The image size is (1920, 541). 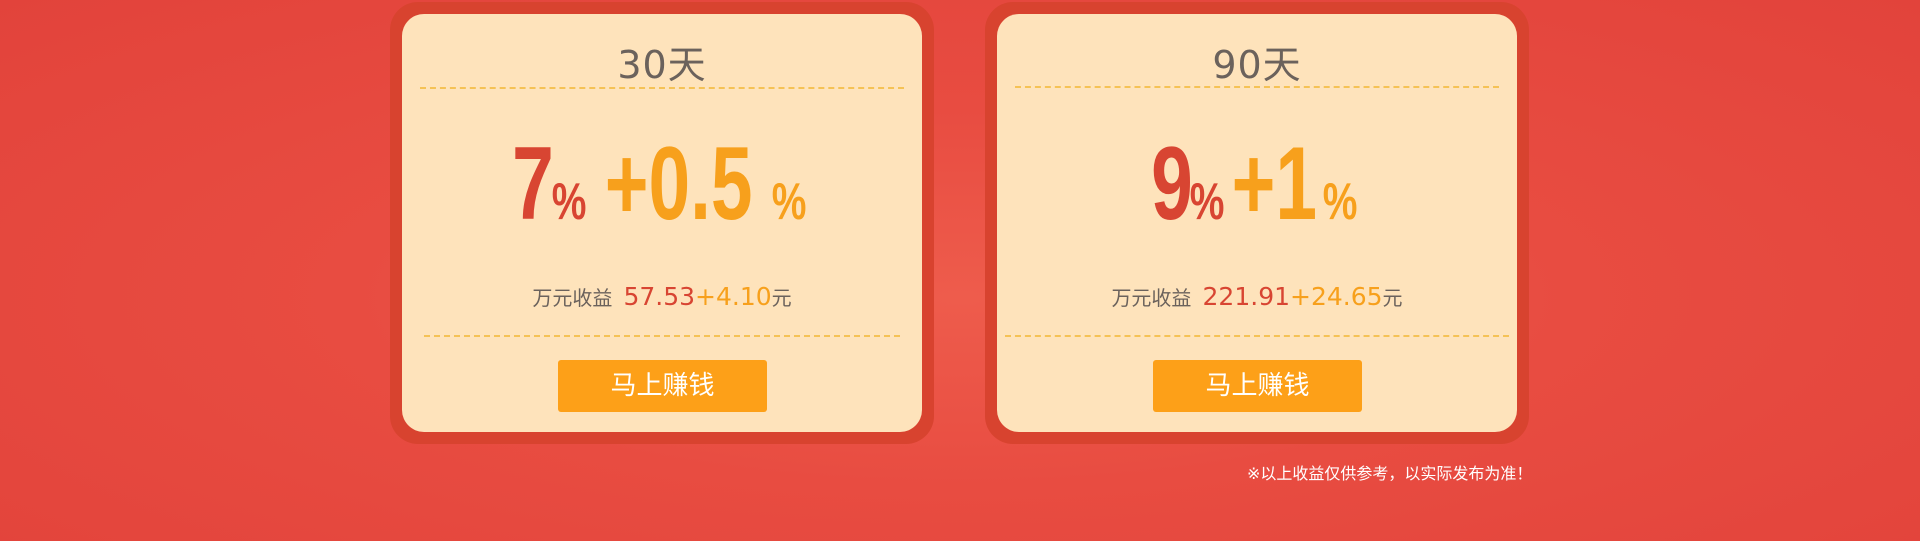 What do you see at coordinates (733, 296) in the screenshot?
I see `income-bonus: +4.10` at bounding box center [733, 296].